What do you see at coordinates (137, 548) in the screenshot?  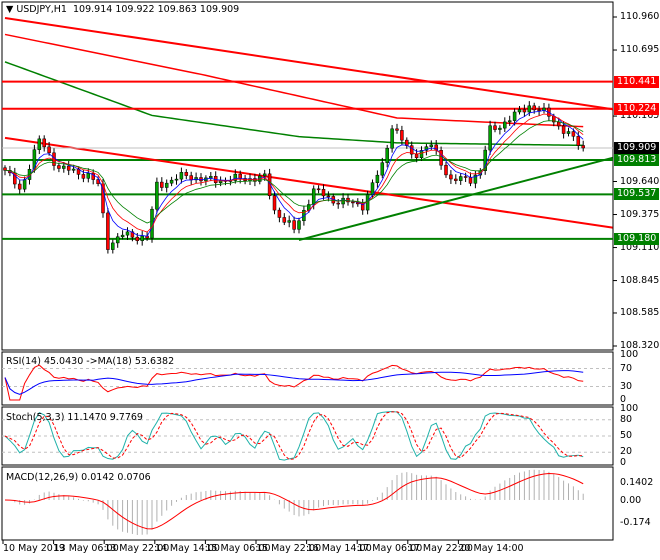 I see `x-tick-label: 13 May 22:00` at bounding box center [137, 548].